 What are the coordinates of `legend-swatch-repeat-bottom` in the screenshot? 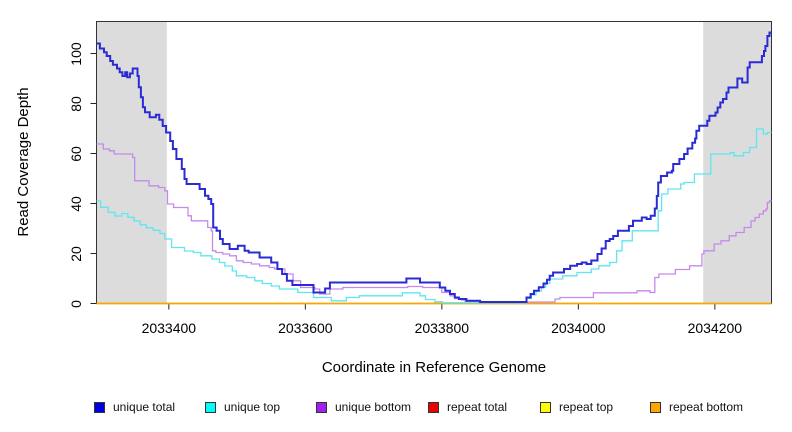 It's located at (655, 407).